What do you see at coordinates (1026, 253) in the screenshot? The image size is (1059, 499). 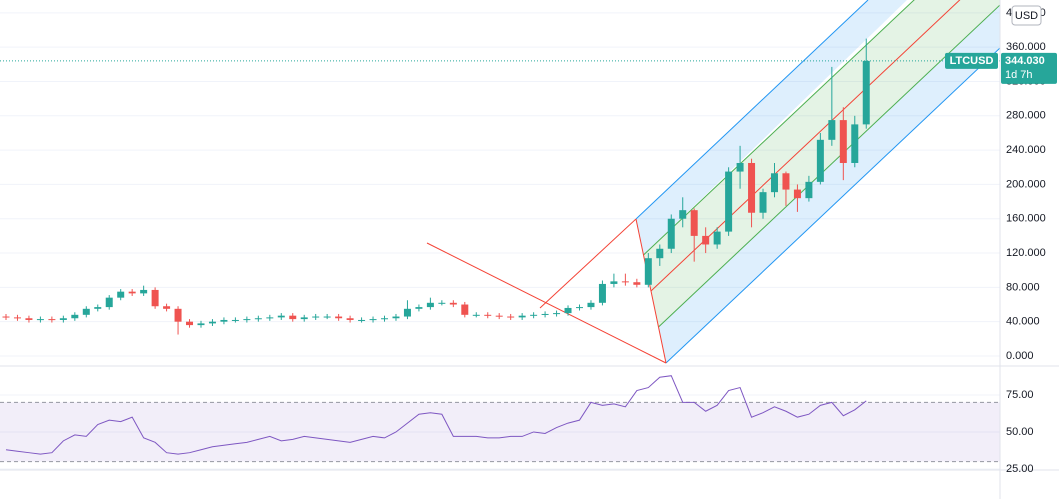 I see `y-tick-label: 120.000` at bounding box center [1026, 253].